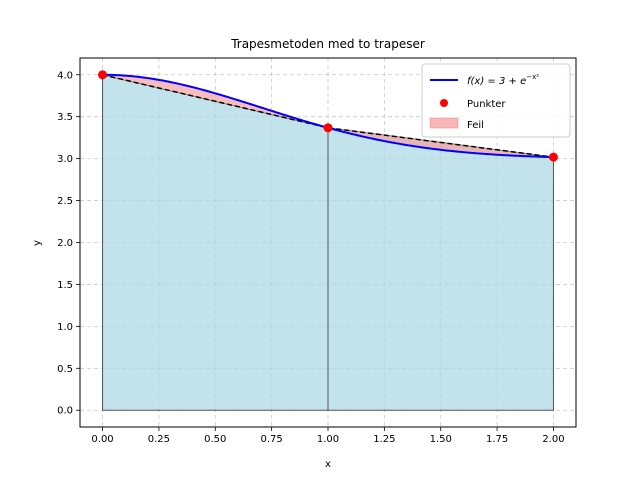  Describe the element at coordinates (327, 44) in the screenshot. I see `chart-title: Trapesmetoden med to trapeser` at that location.